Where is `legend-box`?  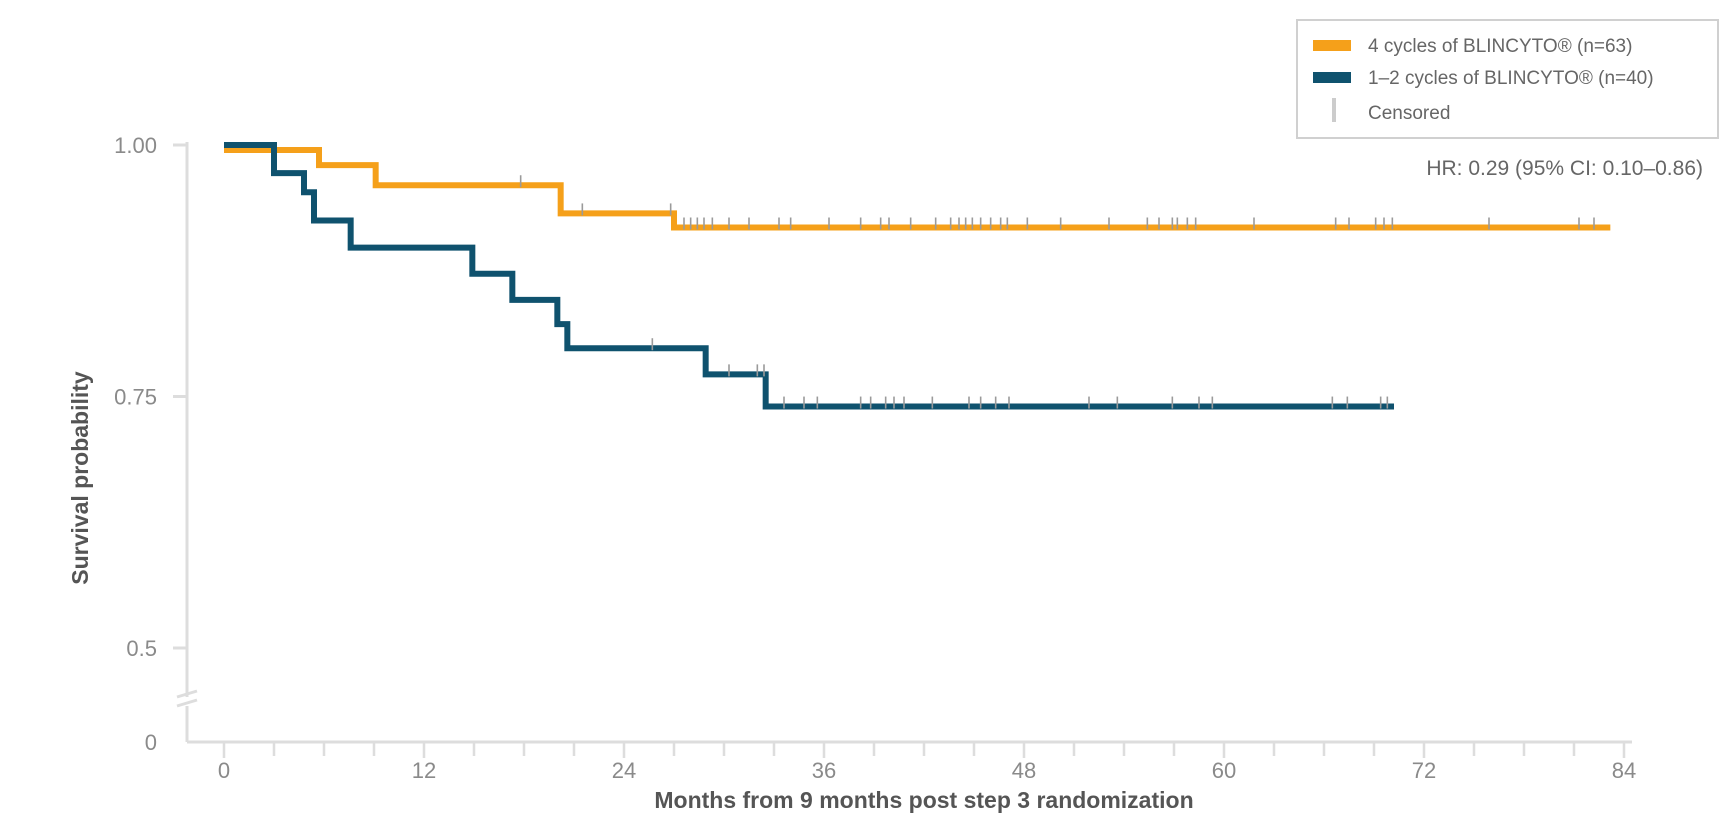 legend-box is located at coordinates (1507, 79).